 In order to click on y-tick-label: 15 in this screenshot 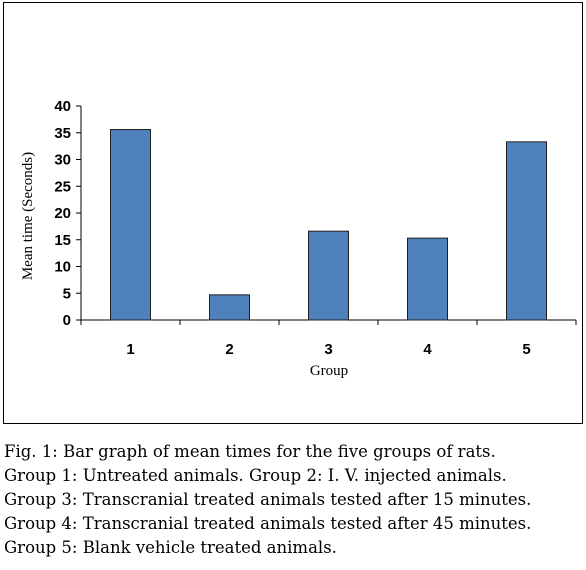, I will do `click(62, 240)`.